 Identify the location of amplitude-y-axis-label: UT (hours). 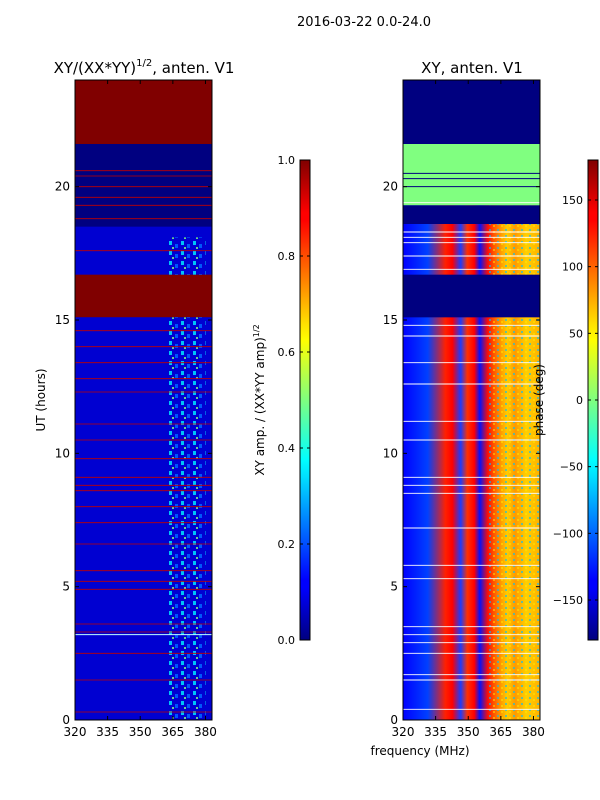
(41, 399).